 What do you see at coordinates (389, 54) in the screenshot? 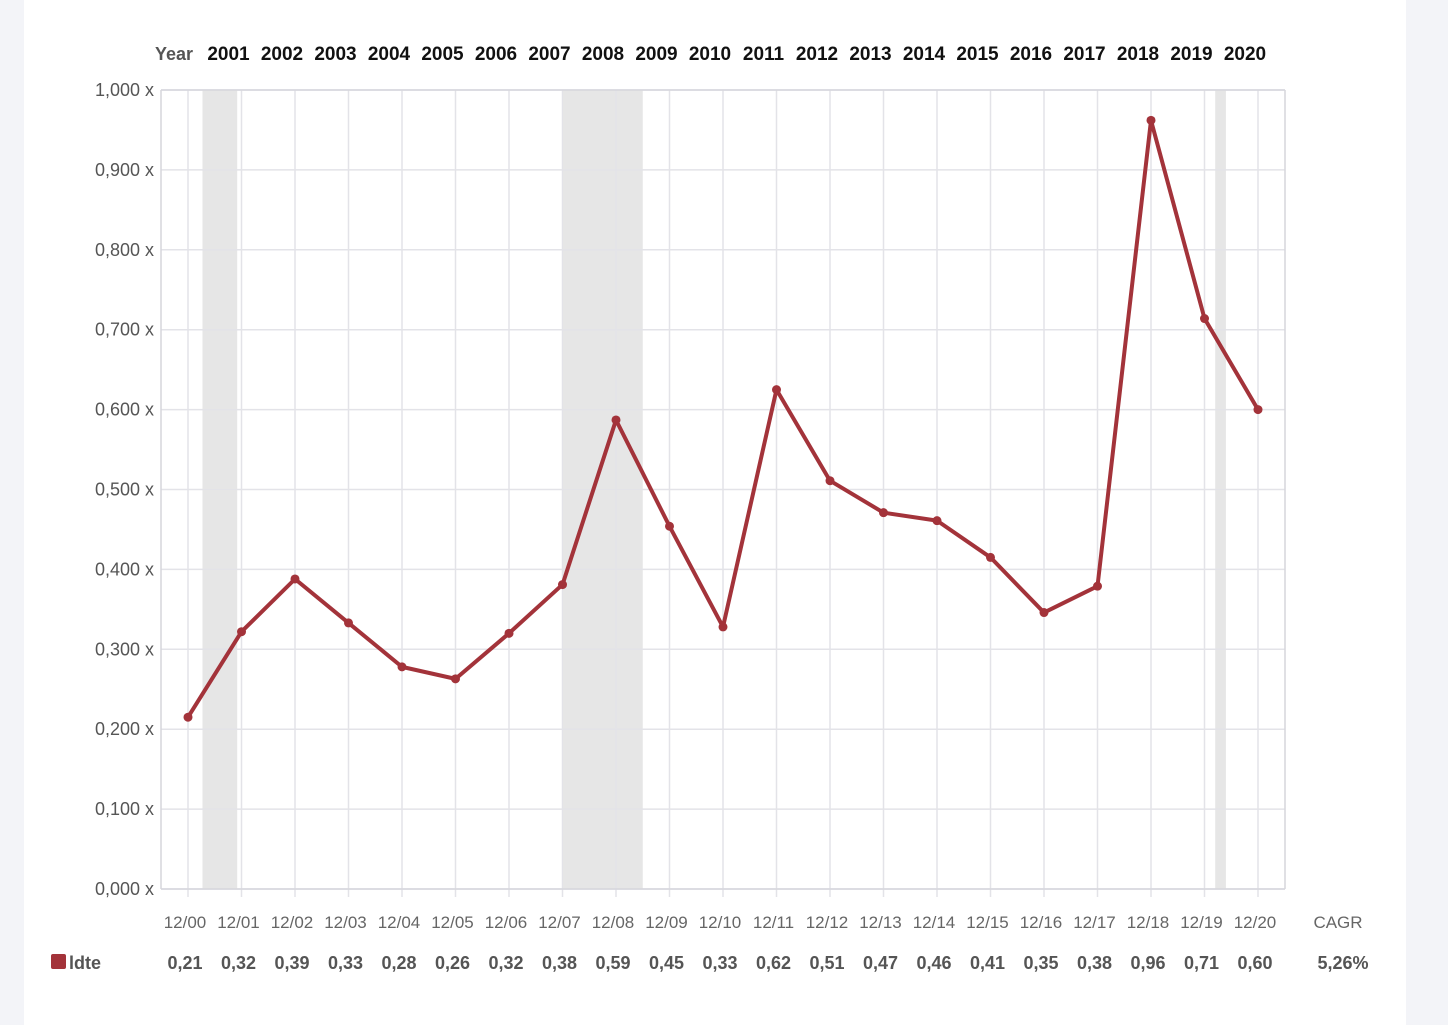
I see `year-label: 2004` at bounding box center [389, 54].